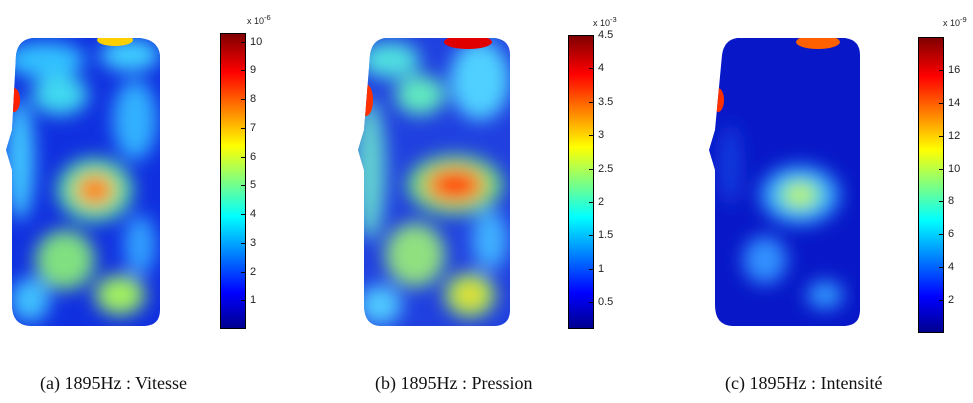 This screenshot has height=403, width=973. Describe the element at coordinates (954, 169) in the screenshot. I see `colorbar-c-tick-label: 10` at that location.